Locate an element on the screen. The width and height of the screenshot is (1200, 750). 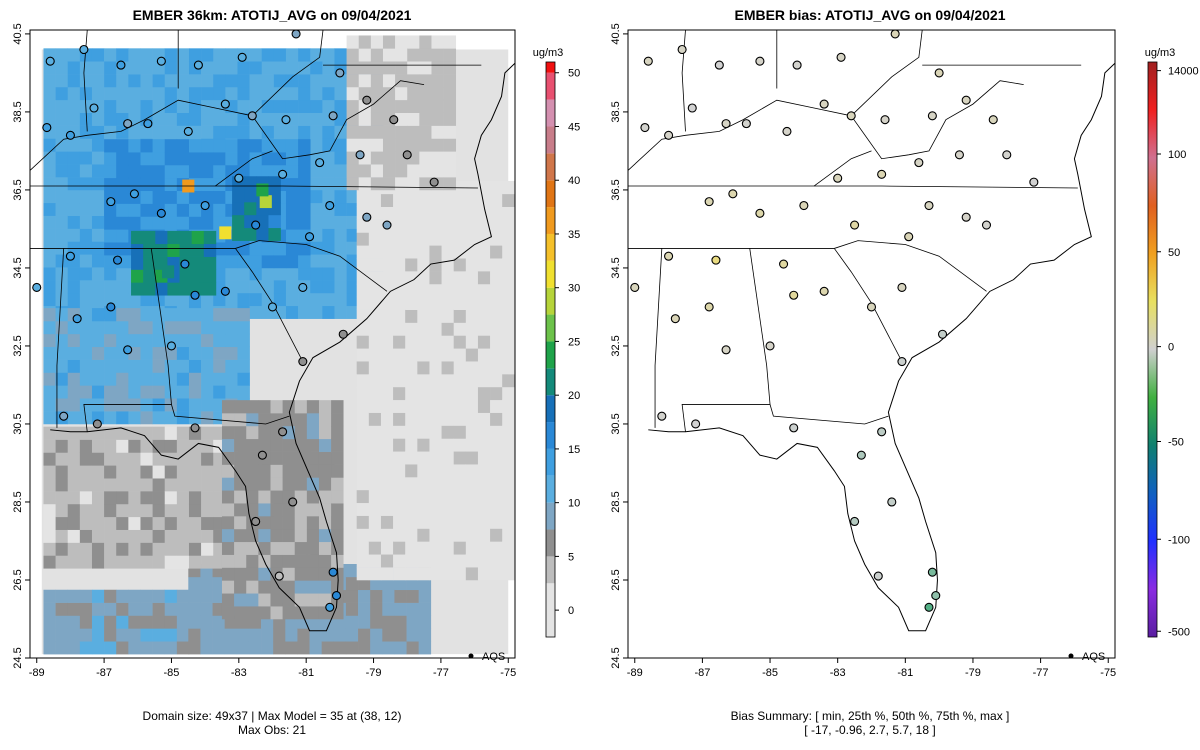
field-hotspot is located at coordinates (265, 202).